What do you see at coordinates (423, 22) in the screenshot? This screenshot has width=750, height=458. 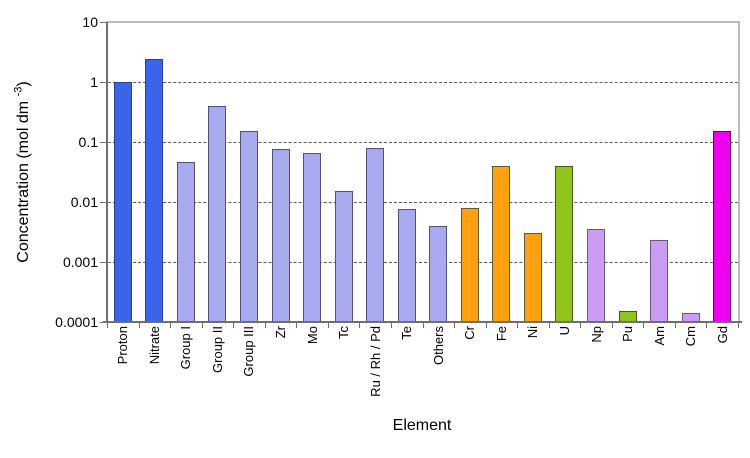 I see `plot-frame-top` at bounding box center [423, 22].